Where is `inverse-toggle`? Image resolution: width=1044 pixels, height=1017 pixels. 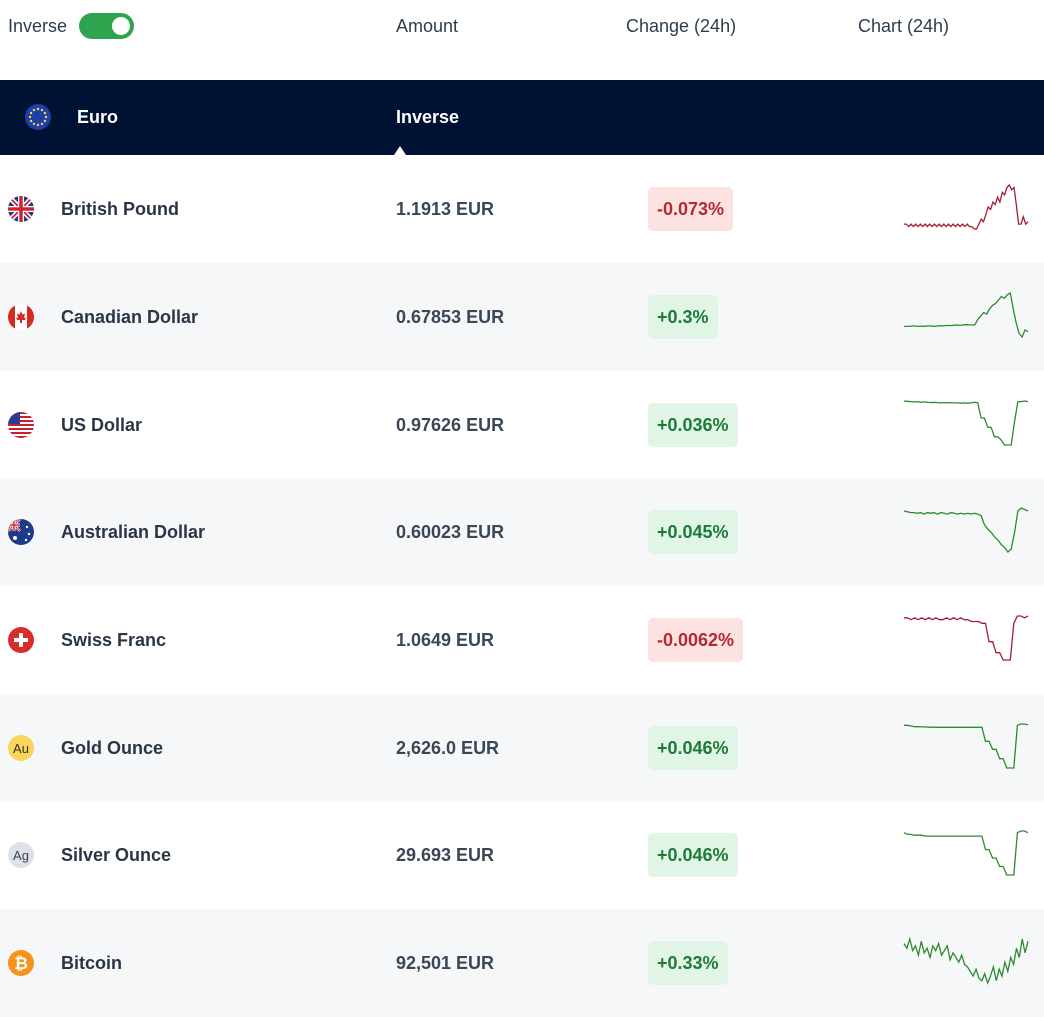 inverse-toggle is located at coordinates (106, 26).